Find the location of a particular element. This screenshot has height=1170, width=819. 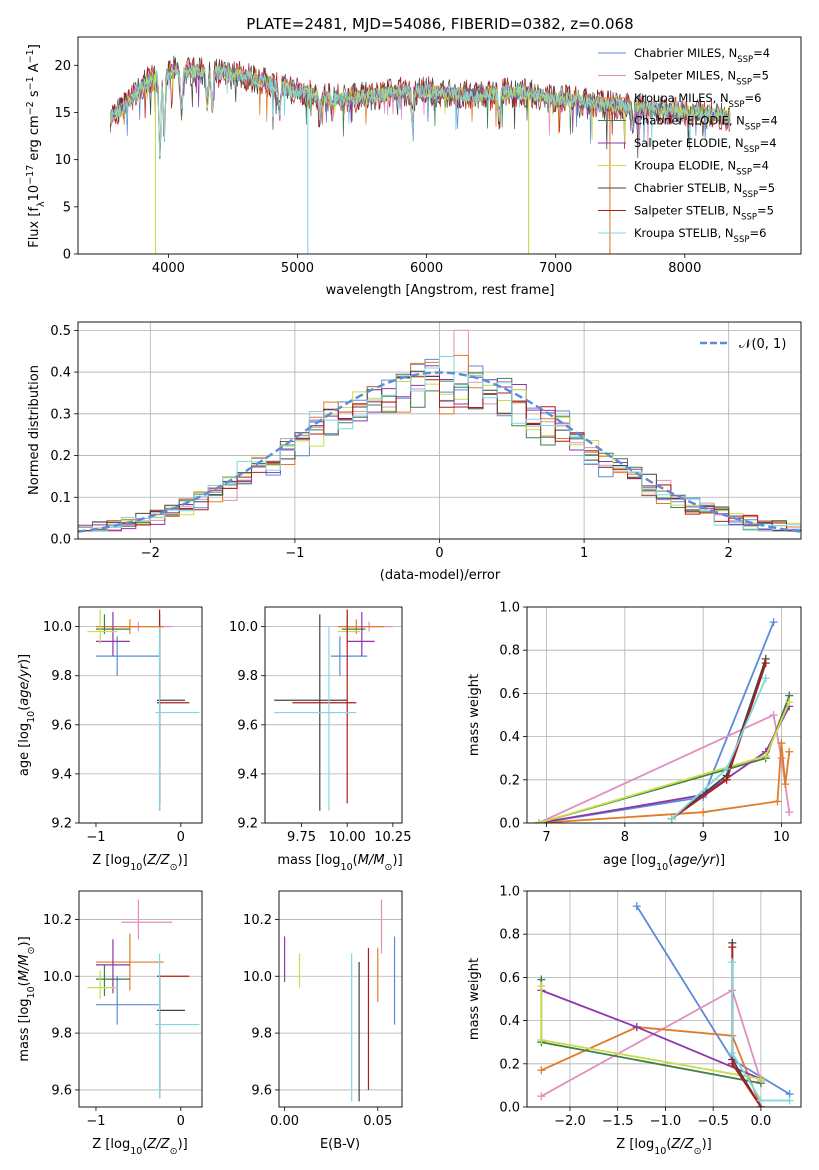

x-tick-label: 8 is located at coordinates (625, 837).